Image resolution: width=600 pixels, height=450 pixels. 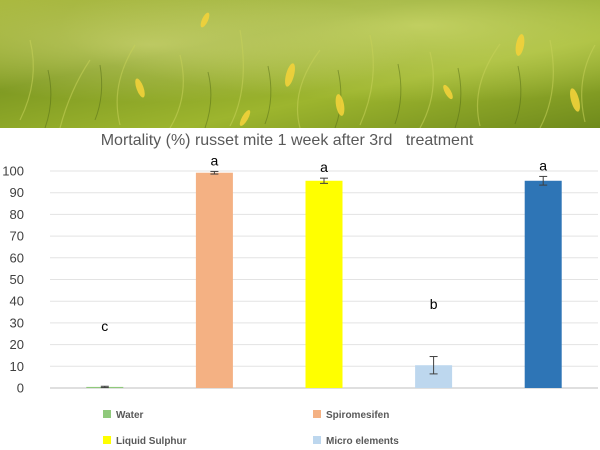 What do you see at coordinates (17, 279) in the screenshot?
I see `y-tick-label: 50` at bounding box center [17, 279].